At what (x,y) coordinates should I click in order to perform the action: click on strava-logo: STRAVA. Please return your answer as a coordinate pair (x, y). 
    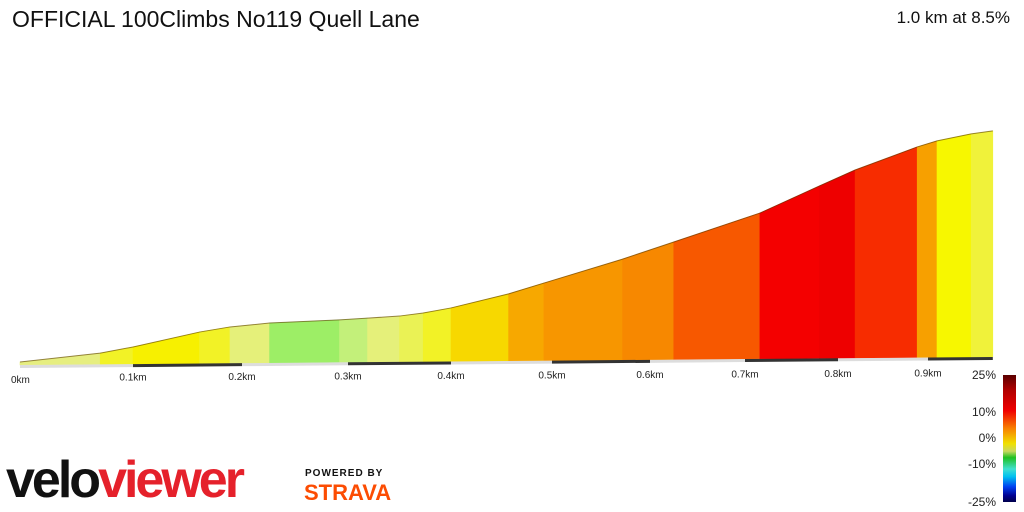
    Looking at the image, I should click on (348, 492).